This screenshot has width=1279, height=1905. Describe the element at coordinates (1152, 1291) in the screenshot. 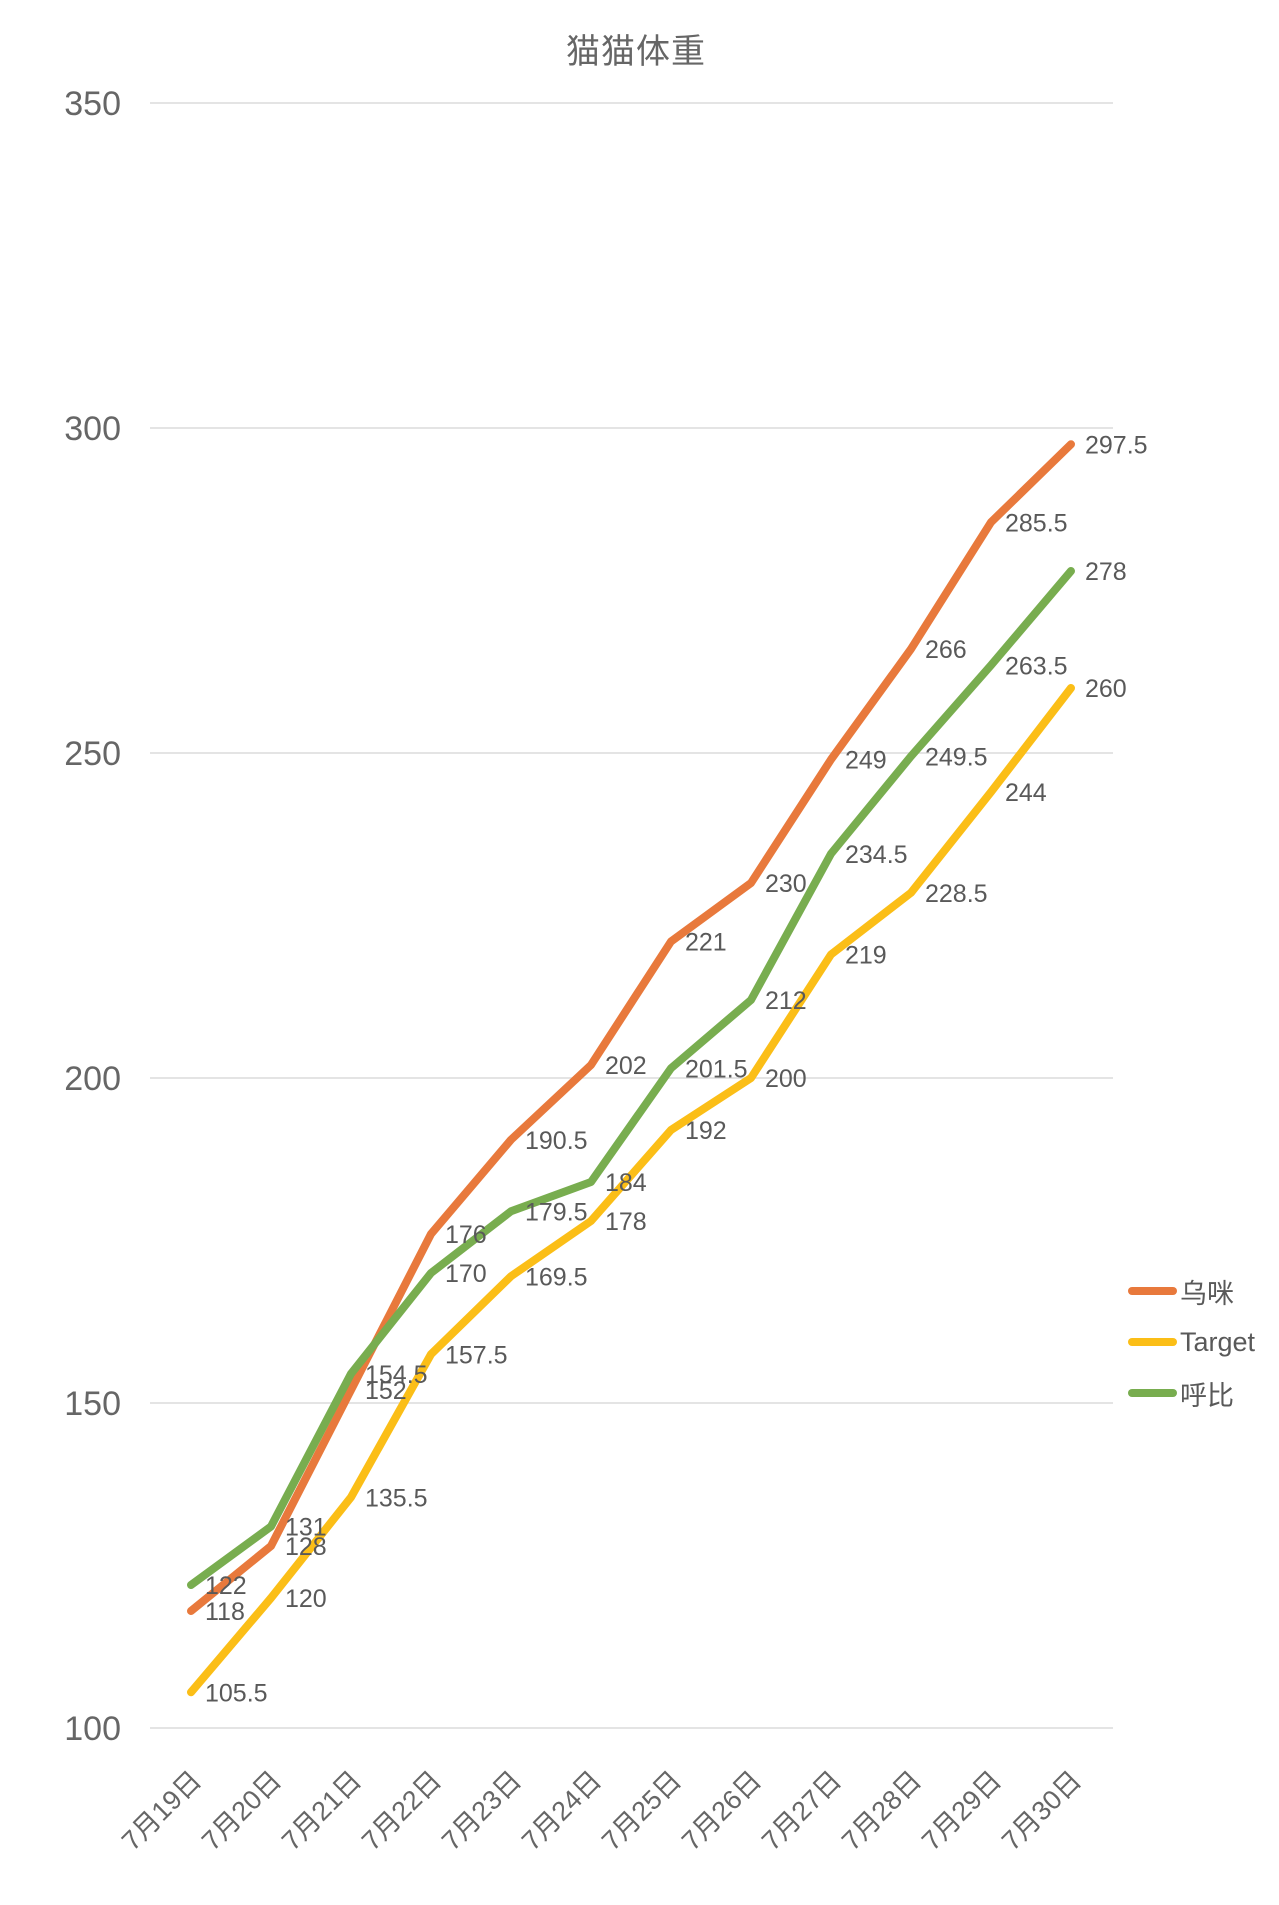

I see `legend-swatch-wumi-icon` at that location.